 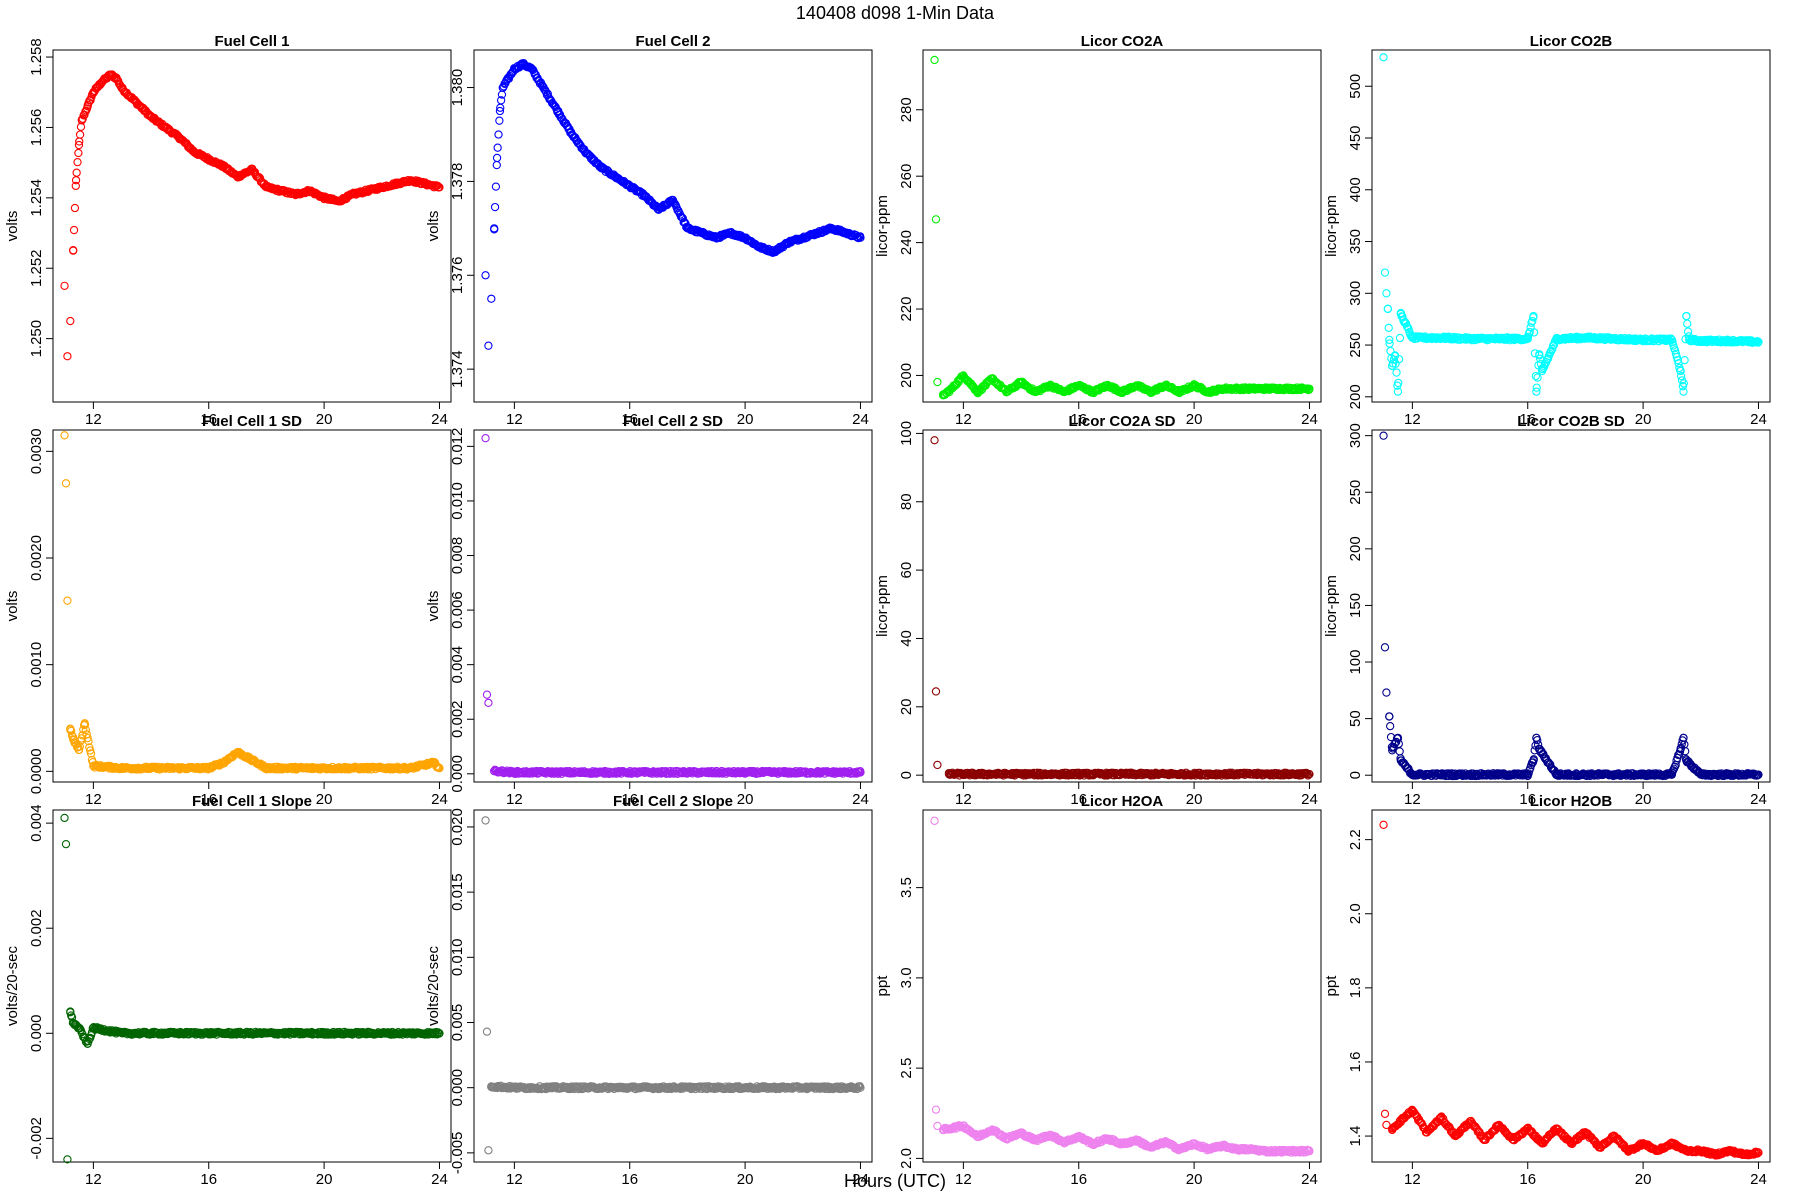 I want to click on panel-title: Fuel Cell 1 SD, so click(x=252, y=421).